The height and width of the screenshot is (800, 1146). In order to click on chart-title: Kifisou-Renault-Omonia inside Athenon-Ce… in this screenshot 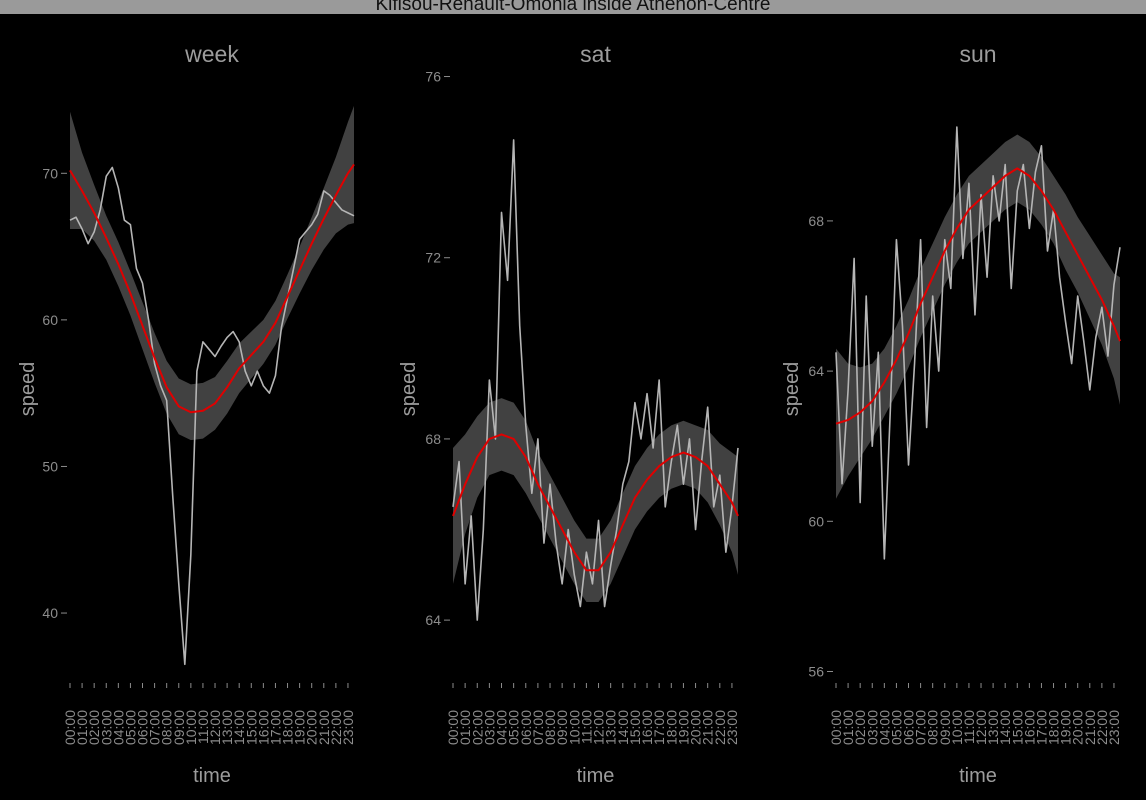, I will do `click(573, 7)`.